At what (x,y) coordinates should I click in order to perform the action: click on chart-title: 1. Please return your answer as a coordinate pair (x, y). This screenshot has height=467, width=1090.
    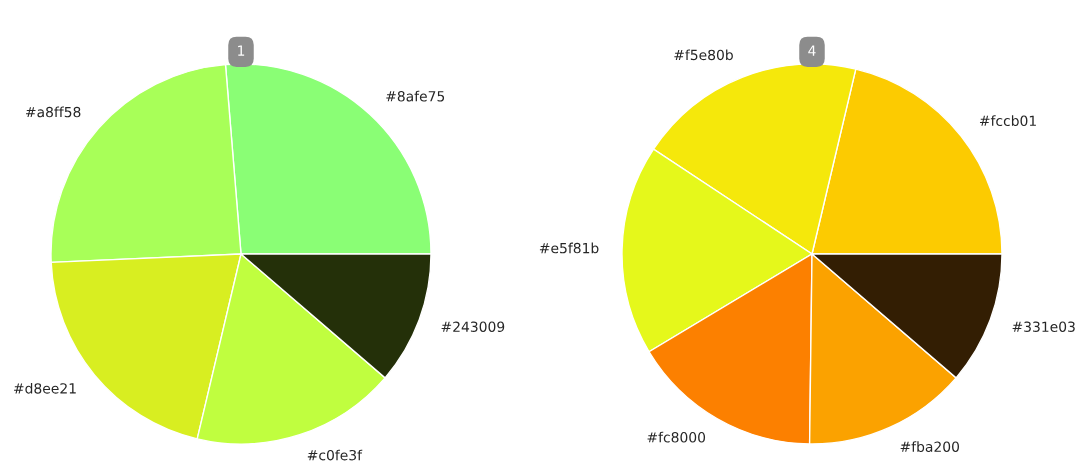
    Looking at the image, I should click on (241, 50).